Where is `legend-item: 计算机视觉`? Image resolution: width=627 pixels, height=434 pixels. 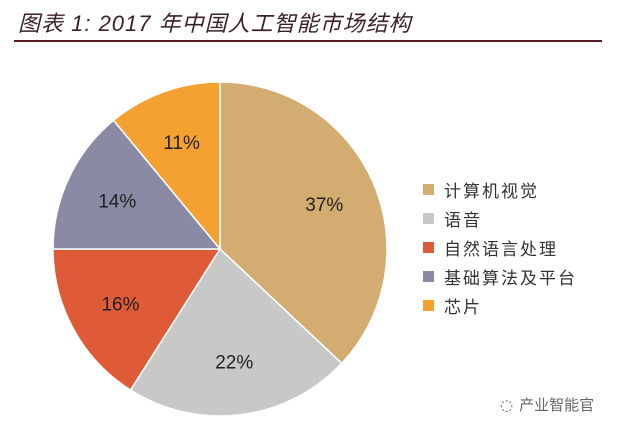
legend-item: 计算机视觉 is located at coordinates (500, 189).